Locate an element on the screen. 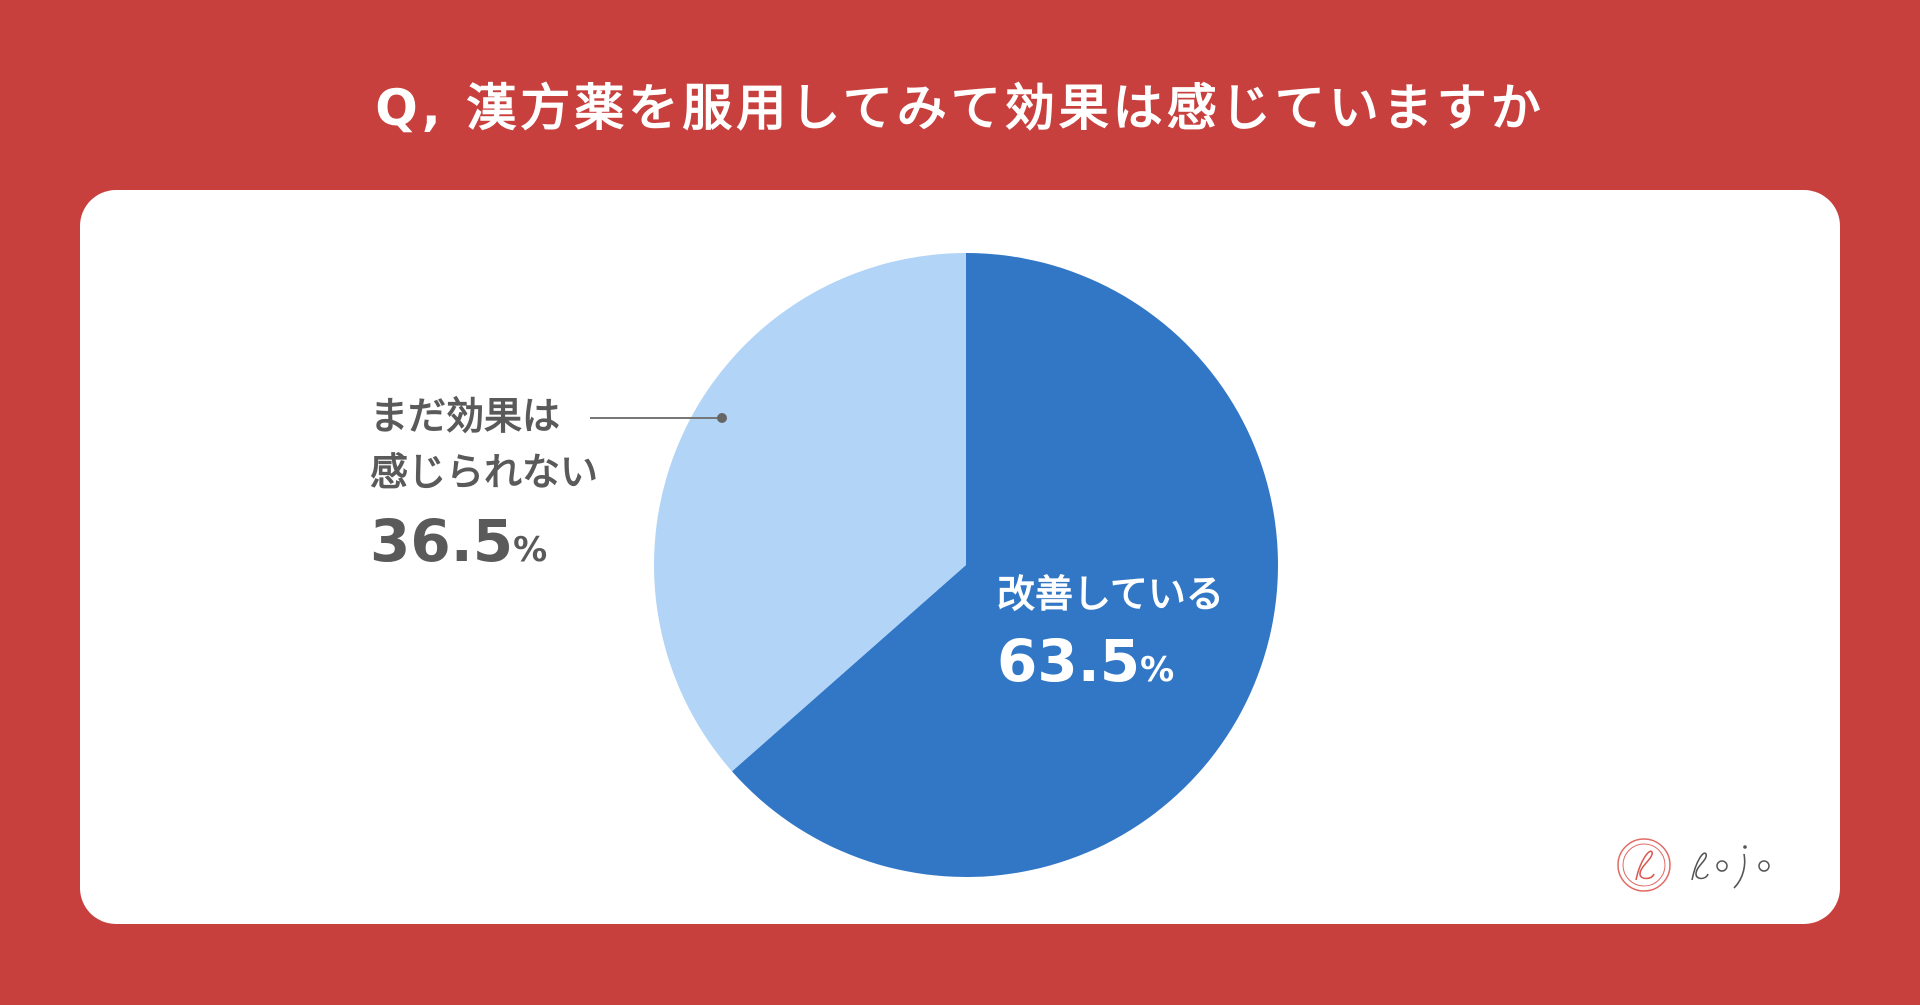  leader-dot is located at coordinates (722, 418).